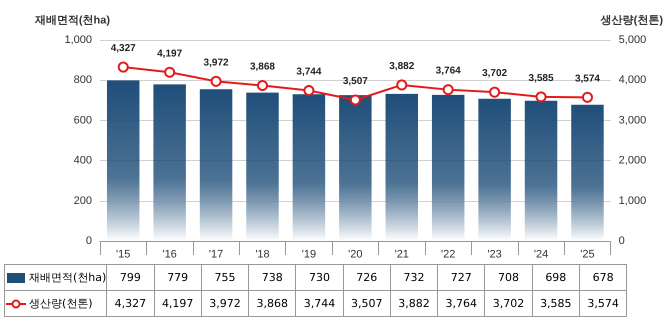  What do you see at coordinates (632, 20) in the screenshot?
I see `y2-axis-title: 생산량(천톤)` at bounding box center [632, 20].